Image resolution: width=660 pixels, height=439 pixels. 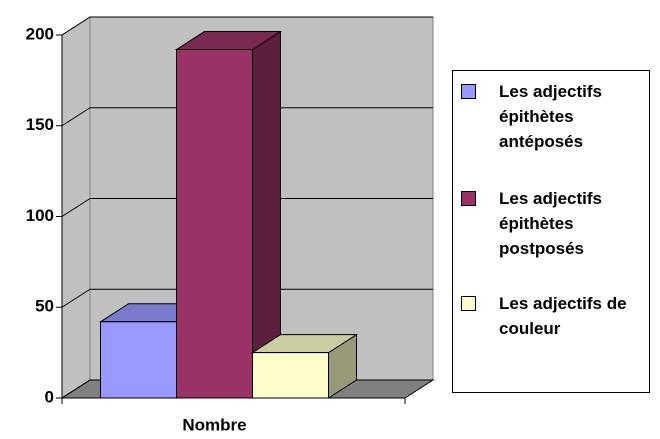 What do you see at coordinates (49, 396) in the screenshot?
I see `y-tick-label: 0` at bounding box center [49, 396].